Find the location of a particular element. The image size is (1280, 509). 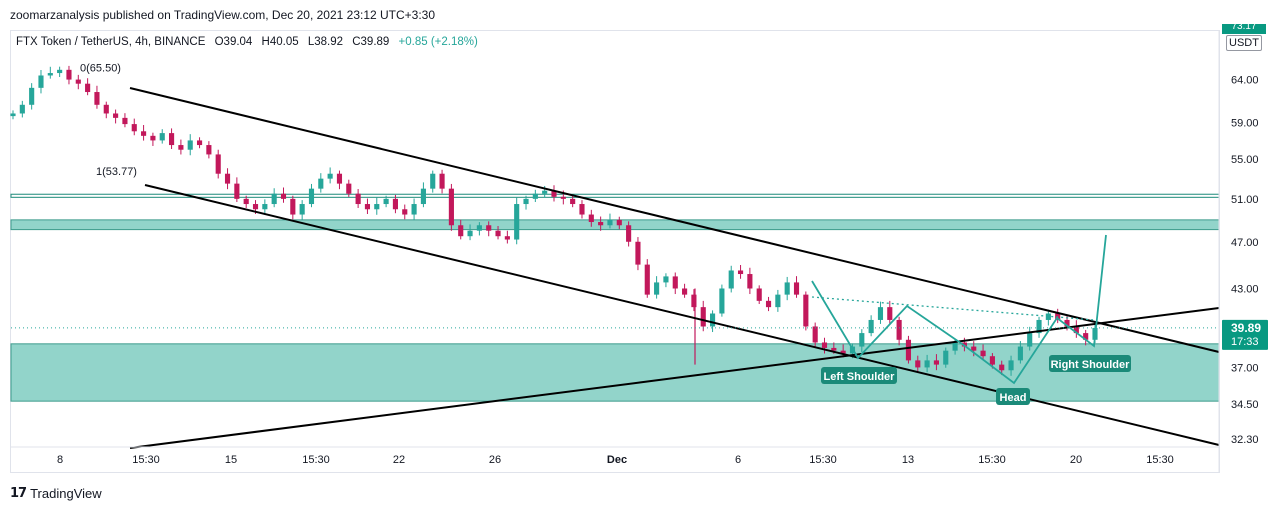

ohlc-change: +0.85 (+2.18%) is located at coordinates (438, 42).